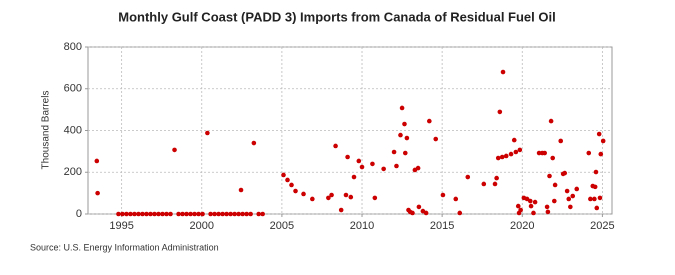 This screenshot has width=675, height=275. What do you see at coordinates (282, 226) in the screenshot?
I see `x-tick-label: 2005` at bounding box center [282, 226].